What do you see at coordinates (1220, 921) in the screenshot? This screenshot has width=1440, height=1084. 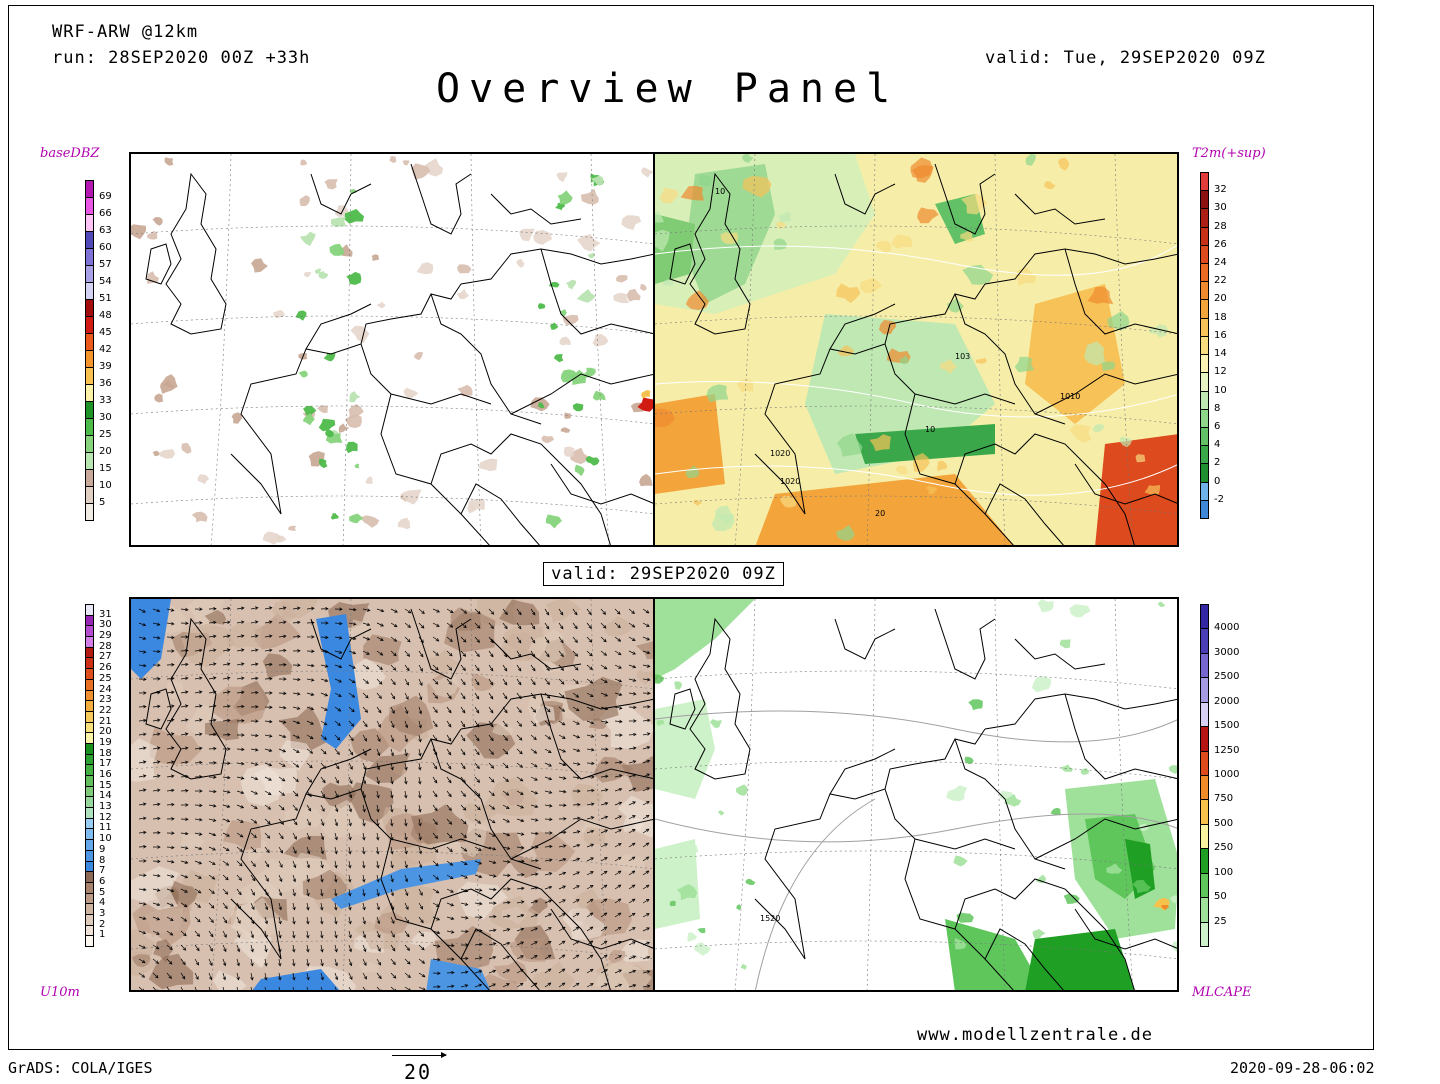 I see `cape-colorbar-label: 25` at bounding box center [1220, 921].